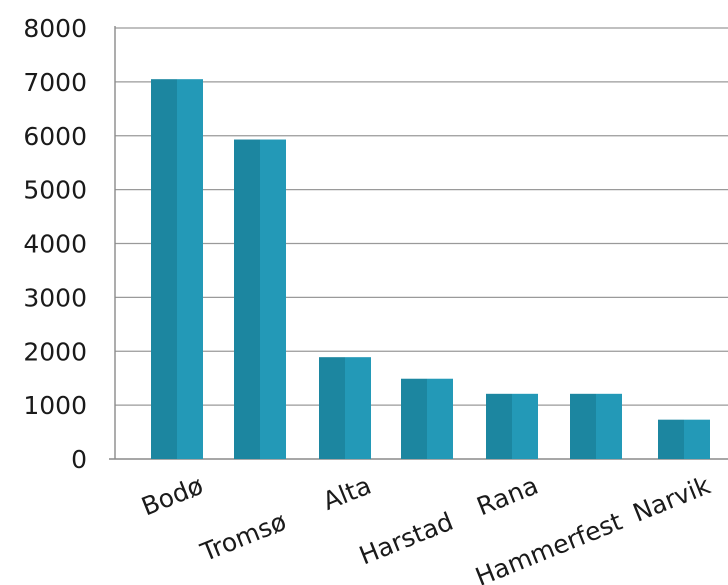  Describe the element at coordinates (672, 498) in the screenshot. I see `x-category-label: Narvik` at that location.